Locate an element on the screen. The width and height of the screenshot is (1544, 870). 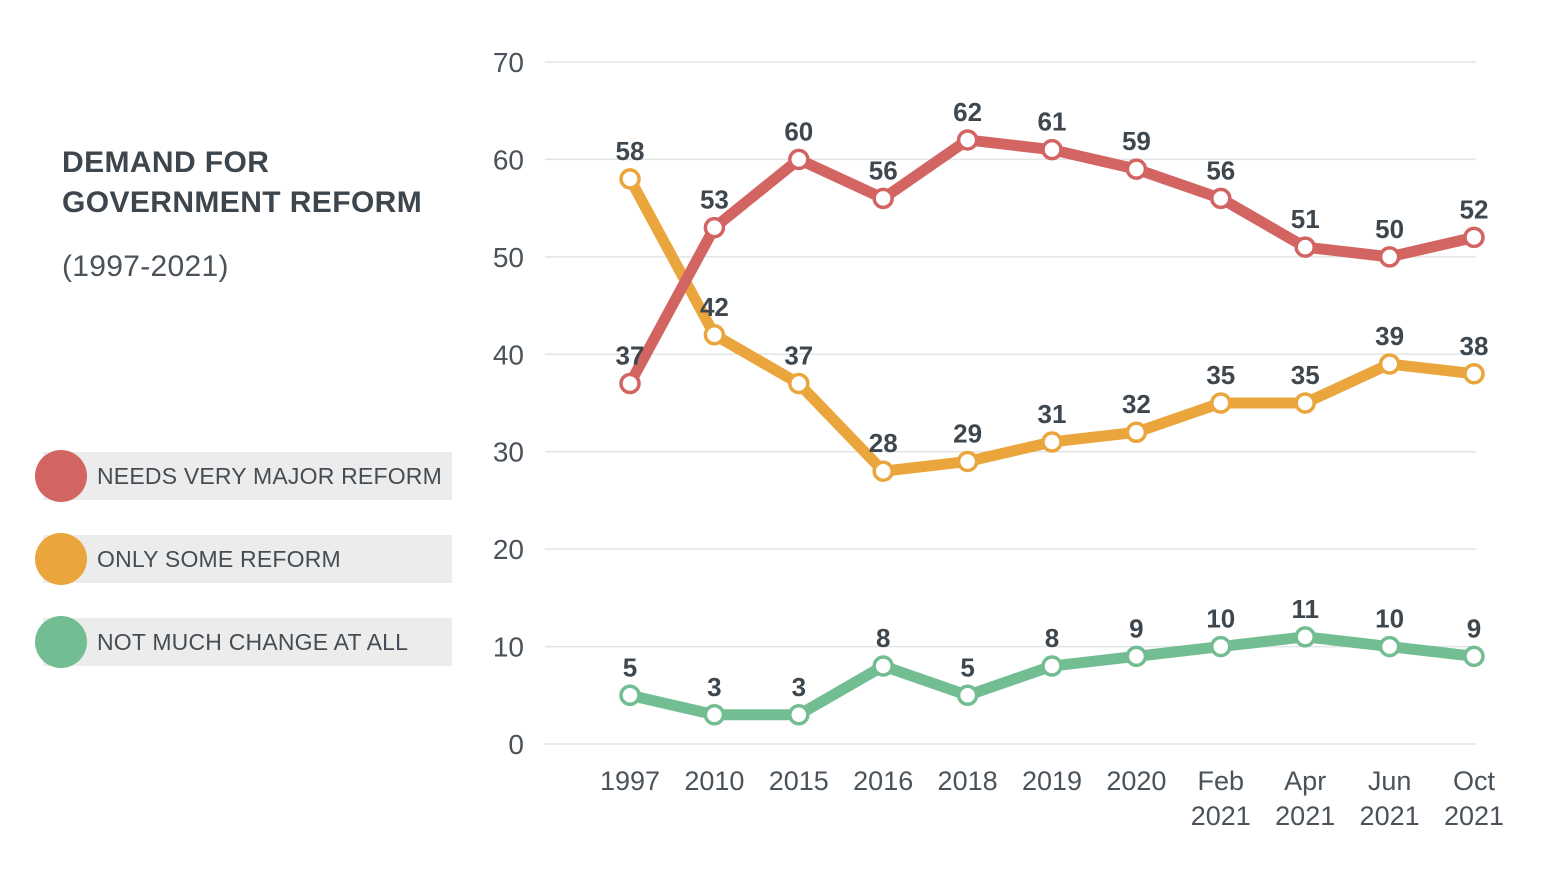
data-point-label-needs-very-major-reform: 59 is located at coordinates (1136, 141).